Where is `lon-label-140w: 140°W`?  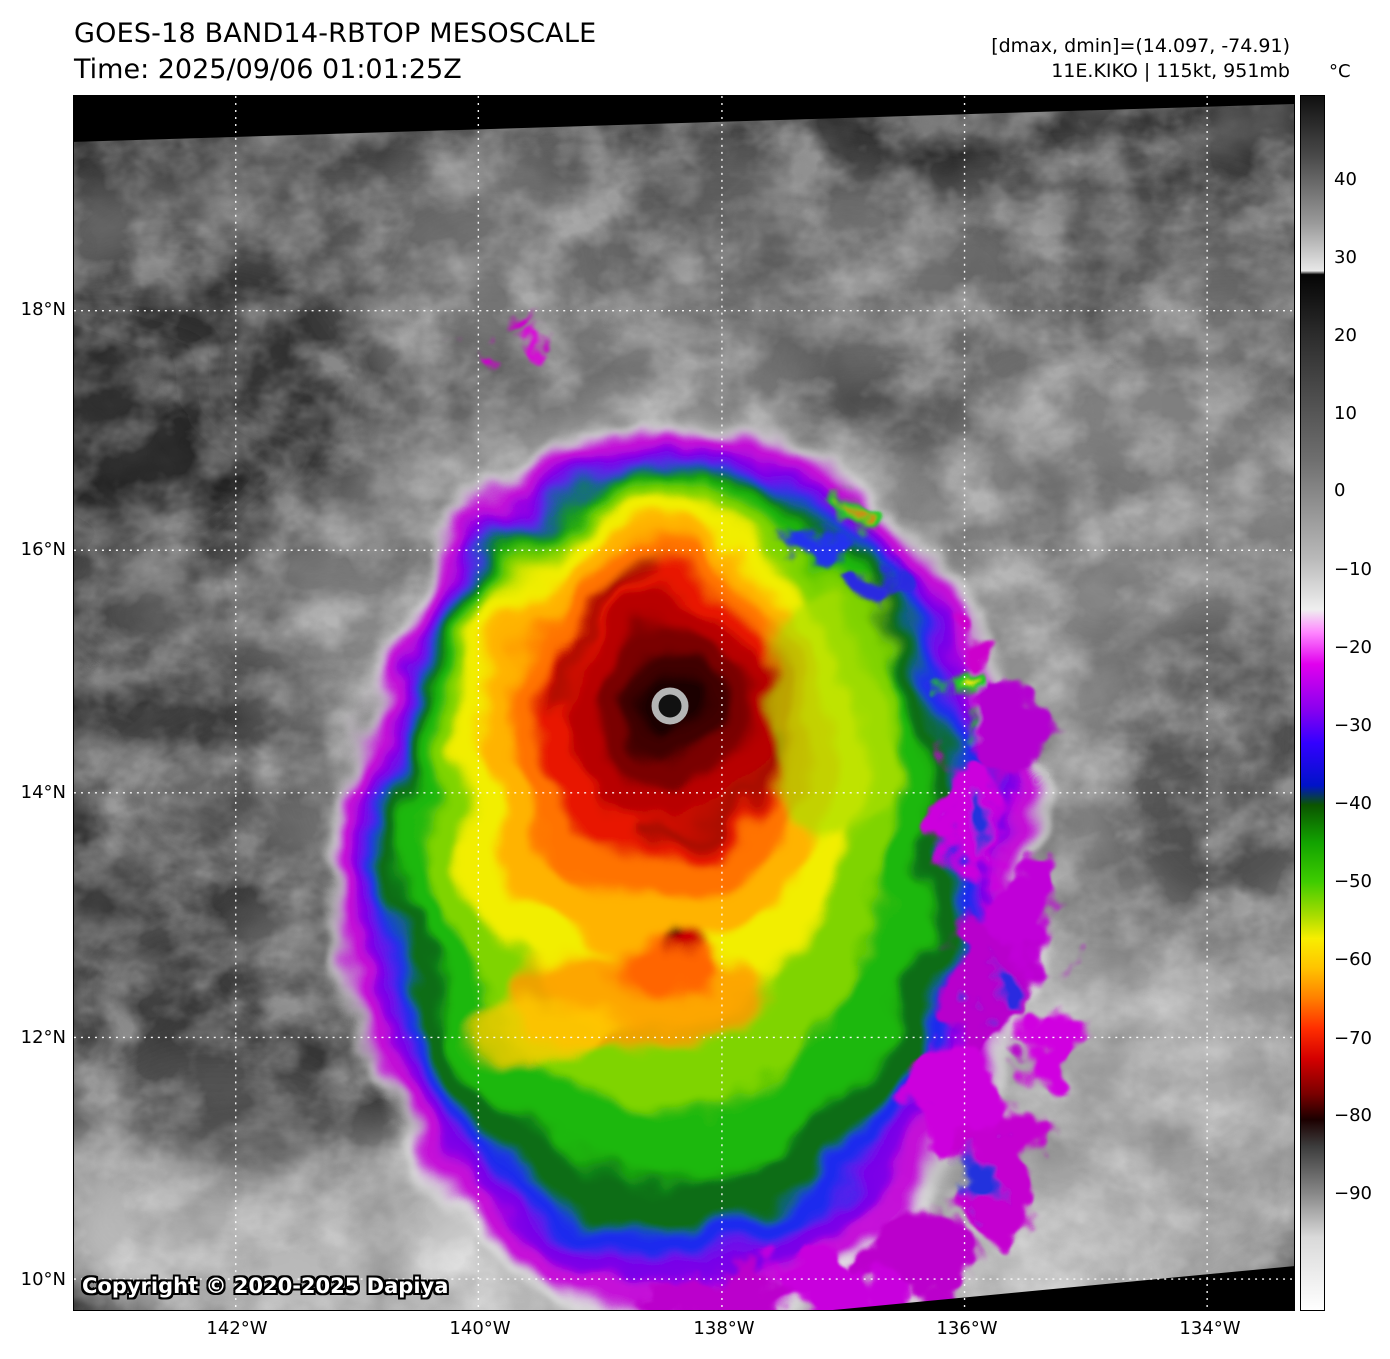 lon-label-140w: 140°W is located at coordinates (480, 1328).